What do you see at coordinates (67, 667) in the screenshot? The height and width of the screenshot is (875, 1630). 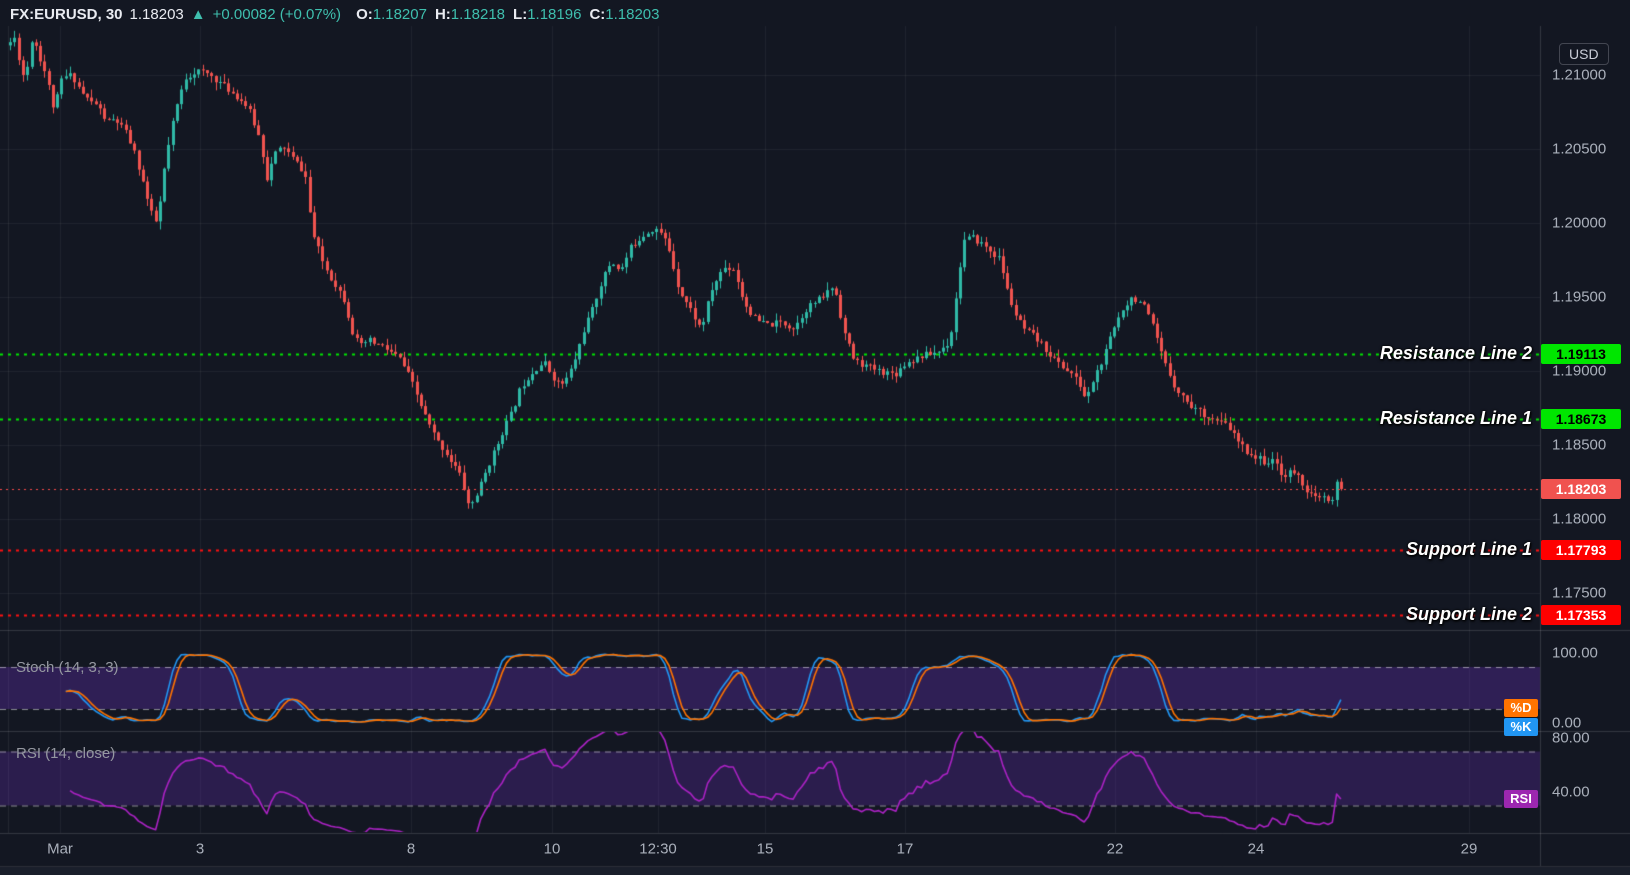 I see `stoch-indicator-title: Stoch (14, 3, 3)` at bounding box center [67, 667].